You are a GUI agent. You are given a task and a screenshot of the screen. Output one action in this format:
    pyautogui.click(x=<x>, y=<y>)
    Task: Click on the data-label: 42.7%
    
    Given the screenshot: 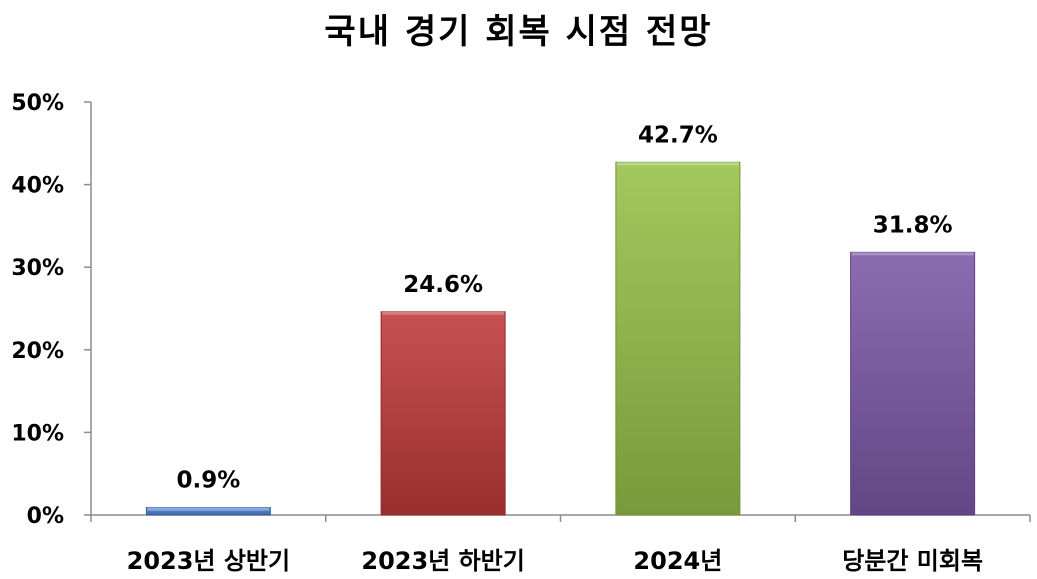 What is the action you would take?
    pyautogui.click(x=678, y=135)
    